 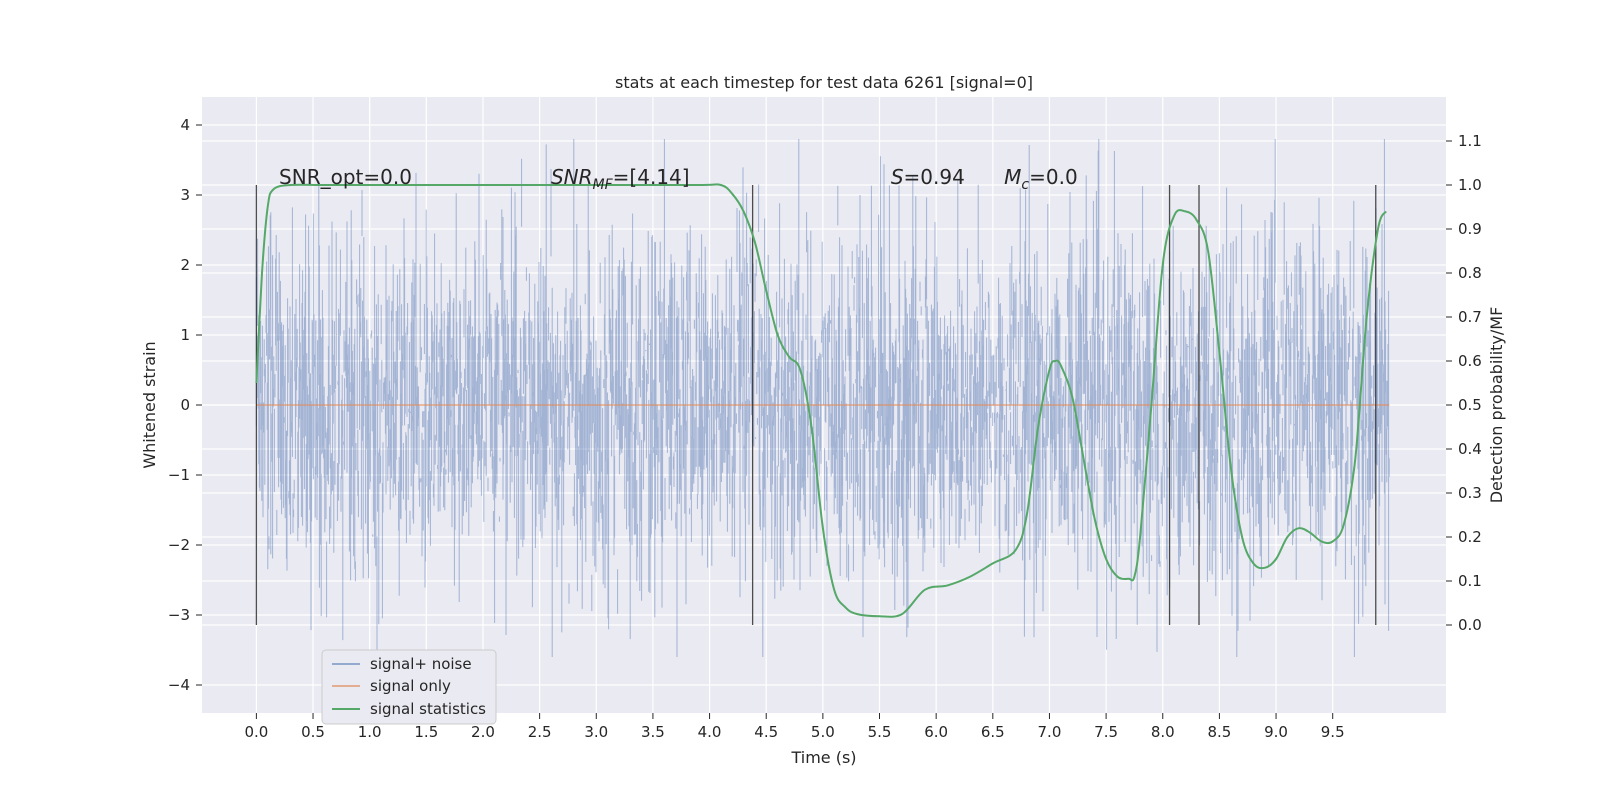 What do you see at coordinates (345, 177) in the screenshot?
I see `annotation-text: SNR_opt=0.0` at bounding box center [345, 177].